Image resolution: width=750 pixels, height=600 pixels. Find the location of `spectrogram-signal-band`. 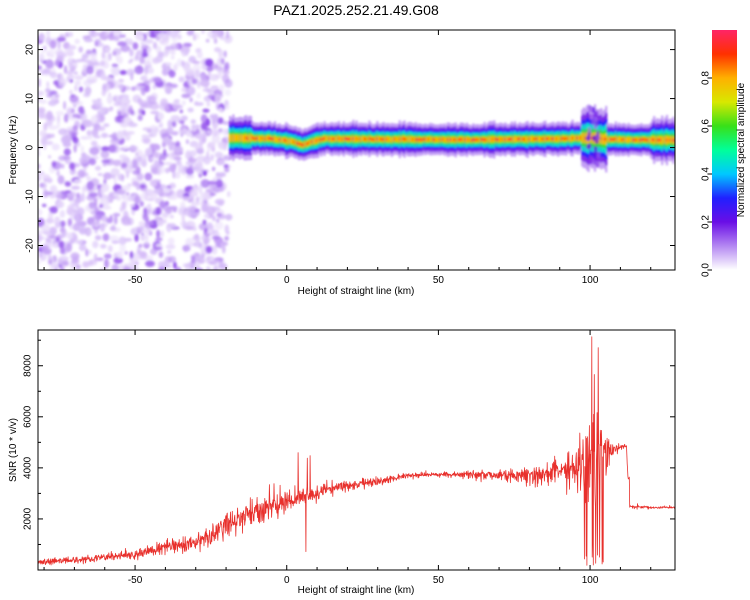

spectrogram-signal-band is located at coordinates (452, 138).